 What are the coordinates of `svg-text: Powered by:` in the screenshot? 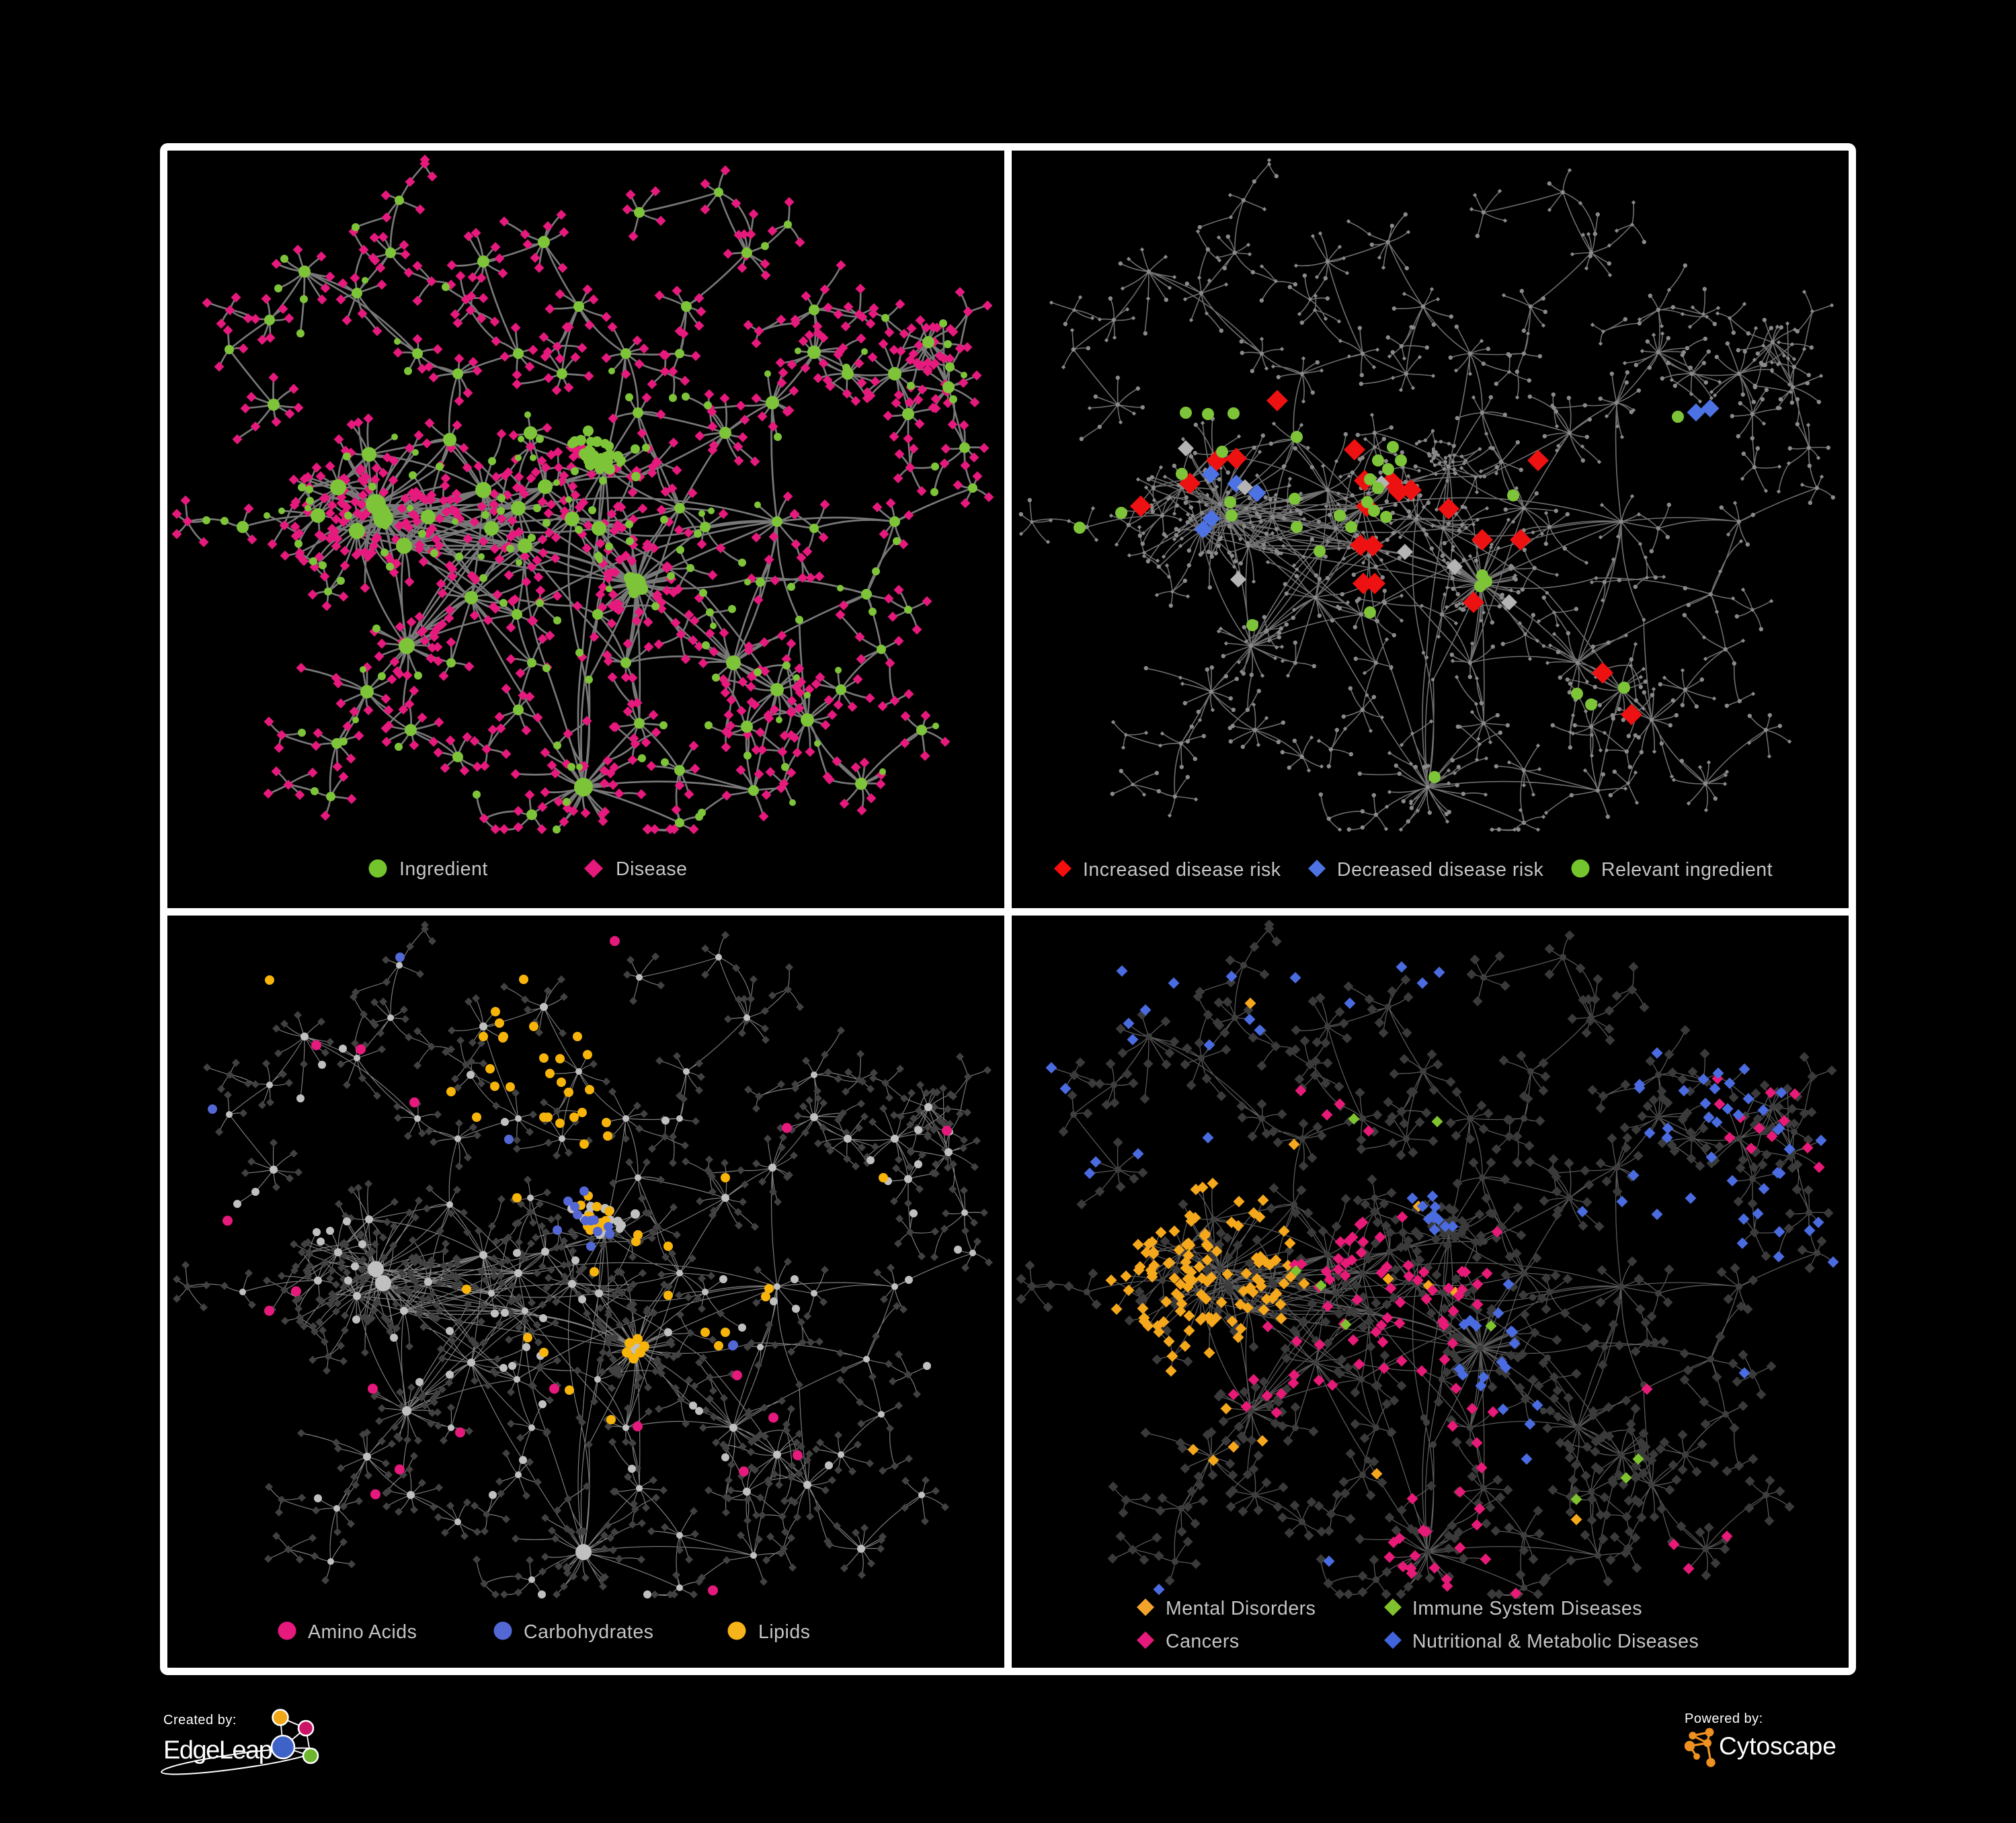 It's located at (1724, 1719).